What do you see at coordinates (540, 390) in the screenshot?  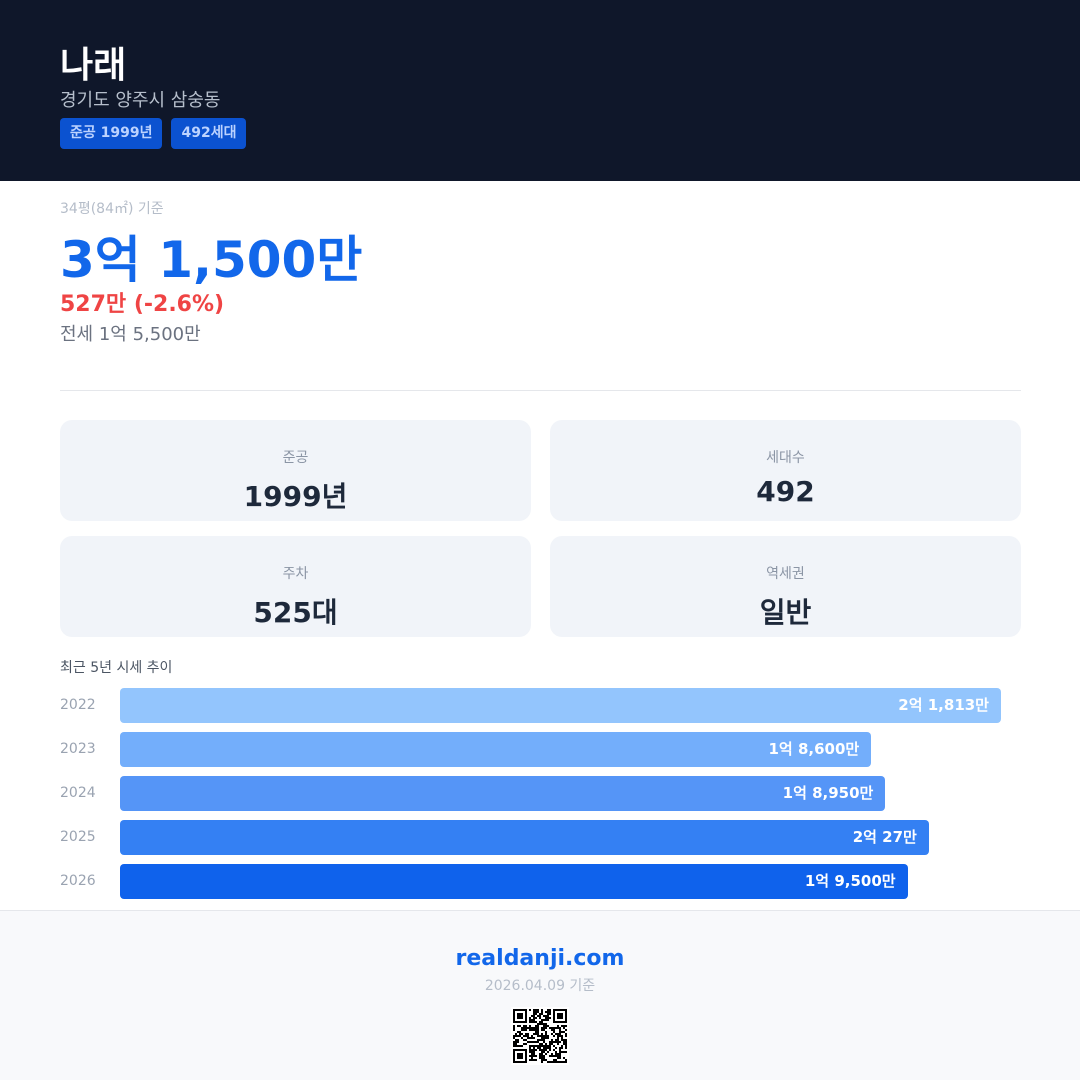 I see `divider` at bounding box center [540, 390].